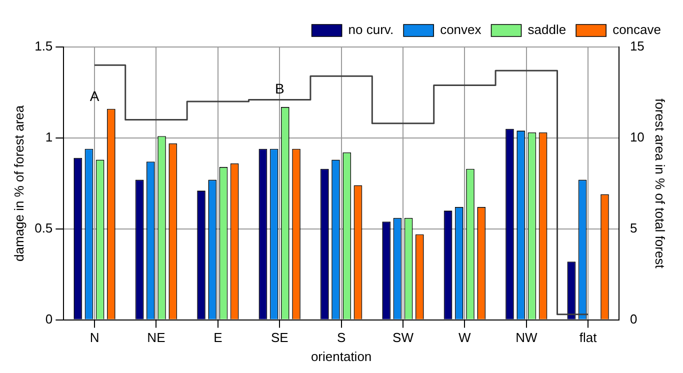  What do you see at coordinates (637, 137) in the screenshot?
I see `y2-tick-label: 10` at bounding box center [637, 137].